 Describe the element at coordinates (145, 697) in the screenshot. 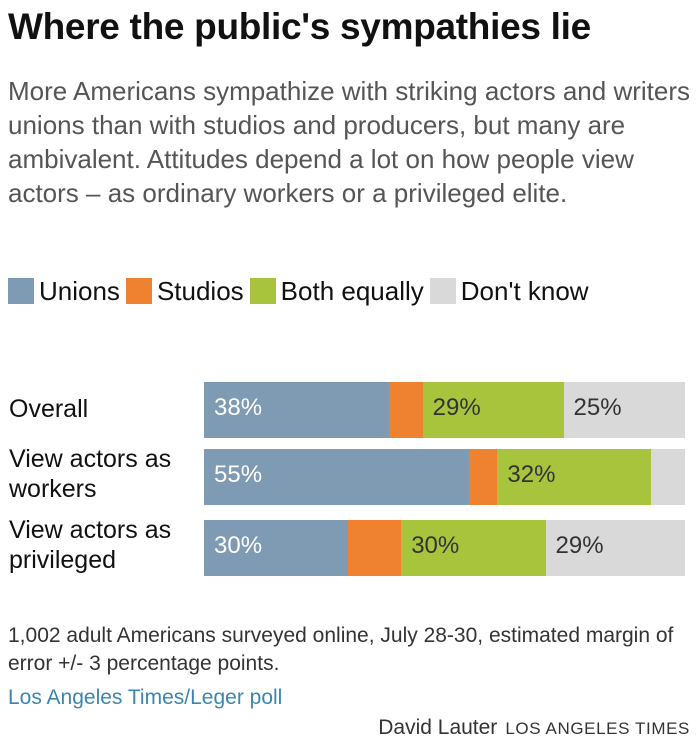

I see `source-link: Los Angeles Times/Leger poll` at that location.